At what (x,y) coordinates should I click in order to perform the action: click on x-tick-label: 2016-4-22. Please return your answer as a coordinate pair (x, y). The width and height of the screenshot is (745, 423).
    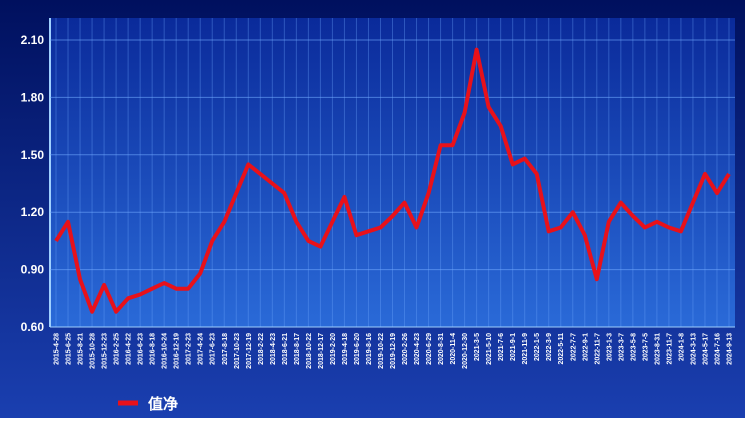
    Looking at the image, I should click on (129, 349).